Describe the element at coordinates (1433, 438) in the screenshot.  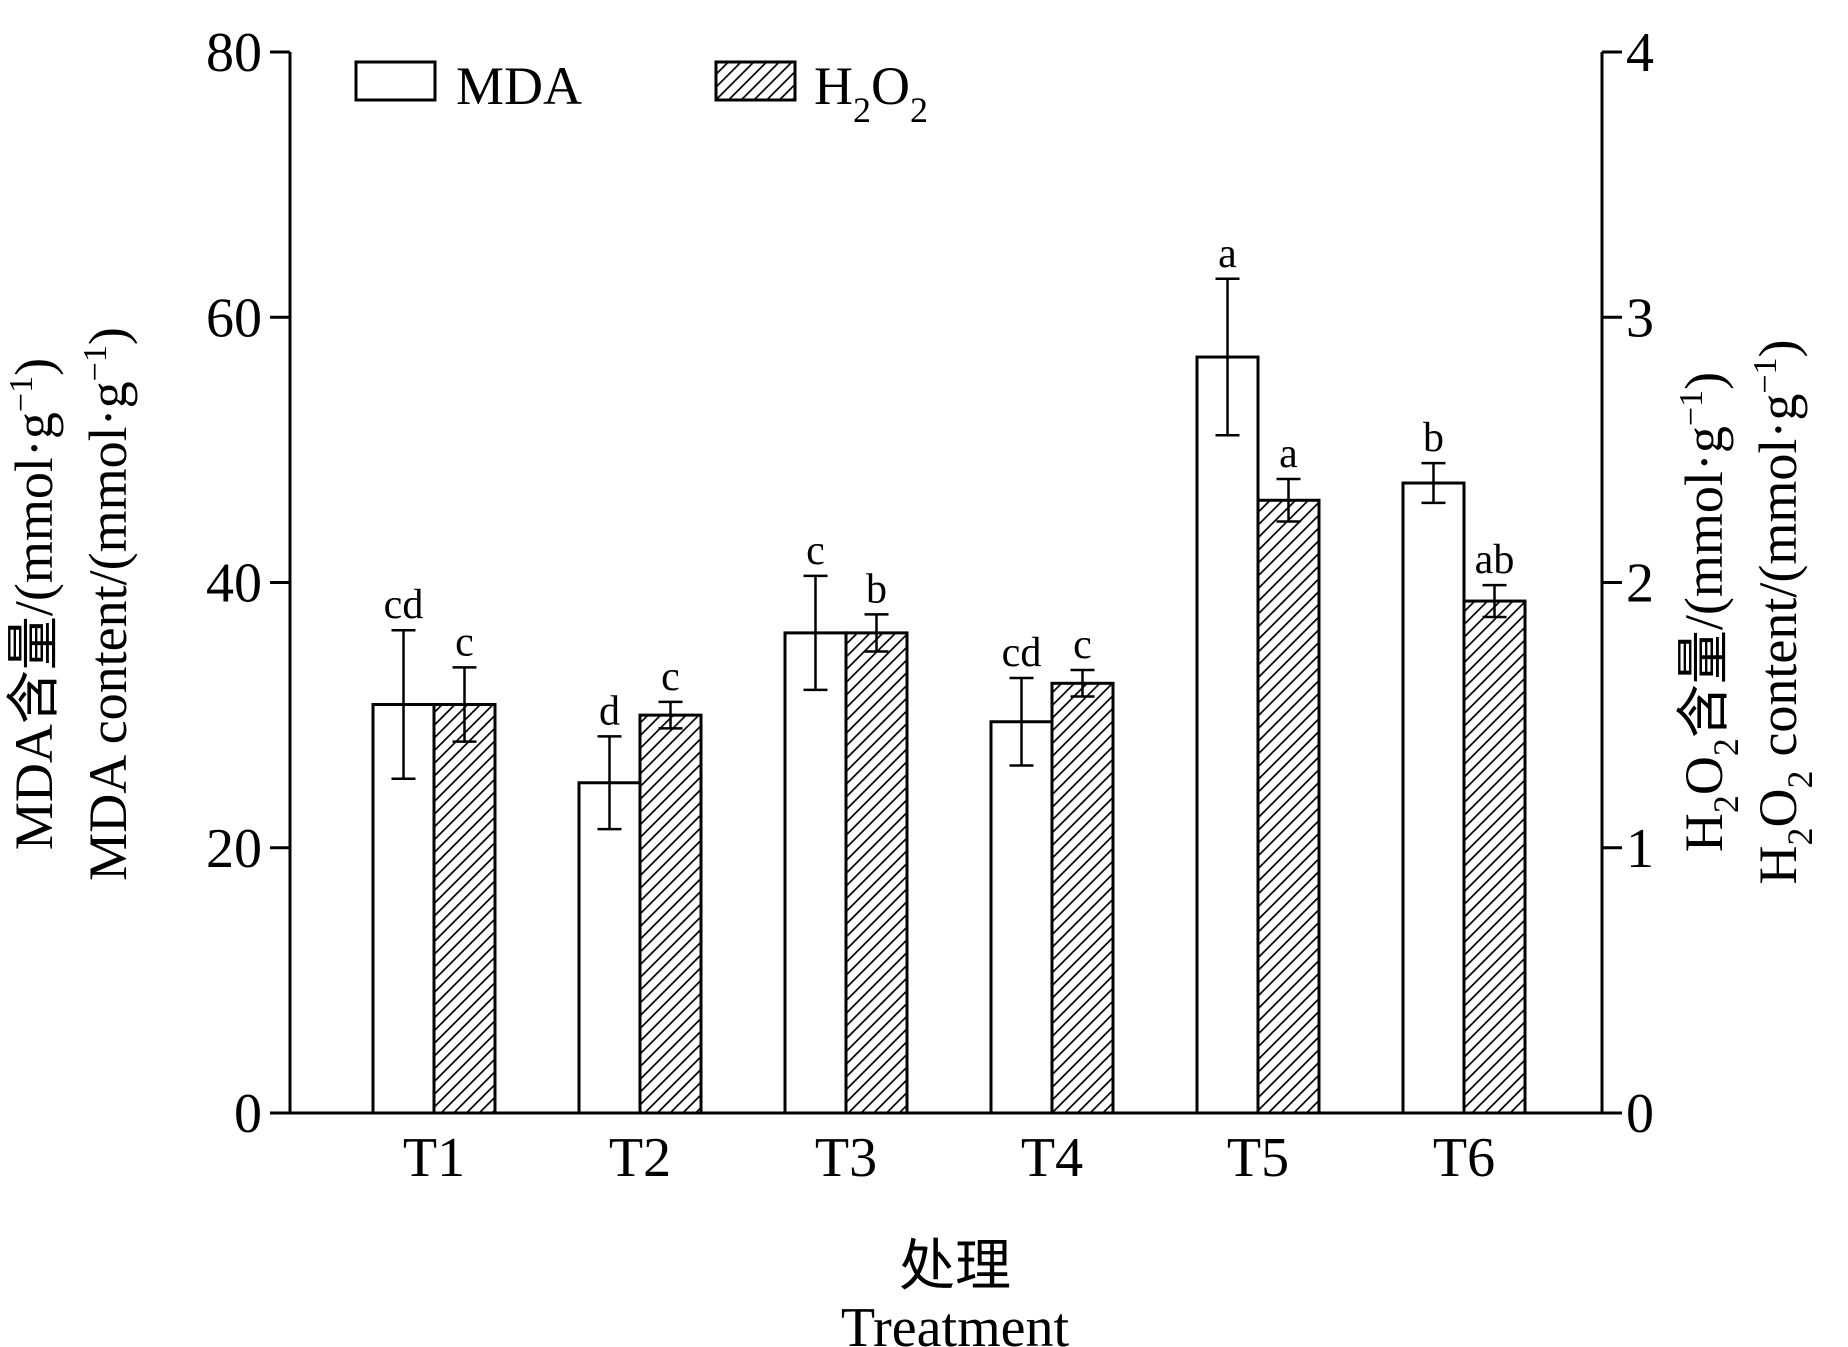
I see `sig-letter-mda: b` at that location.